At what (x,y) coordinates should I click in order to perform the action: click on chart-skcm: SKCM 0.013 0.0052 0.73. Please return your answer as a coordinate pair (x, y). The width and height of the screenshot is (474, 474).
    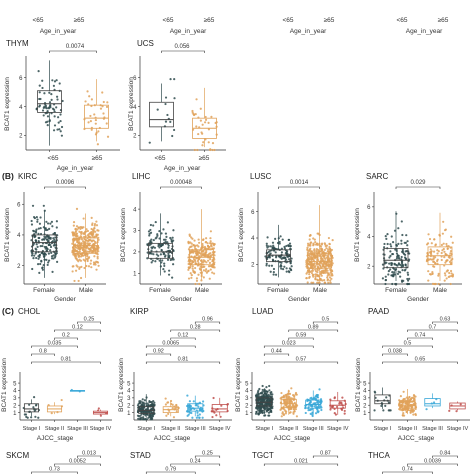
    Looking at the image, I should click on (53, 462).